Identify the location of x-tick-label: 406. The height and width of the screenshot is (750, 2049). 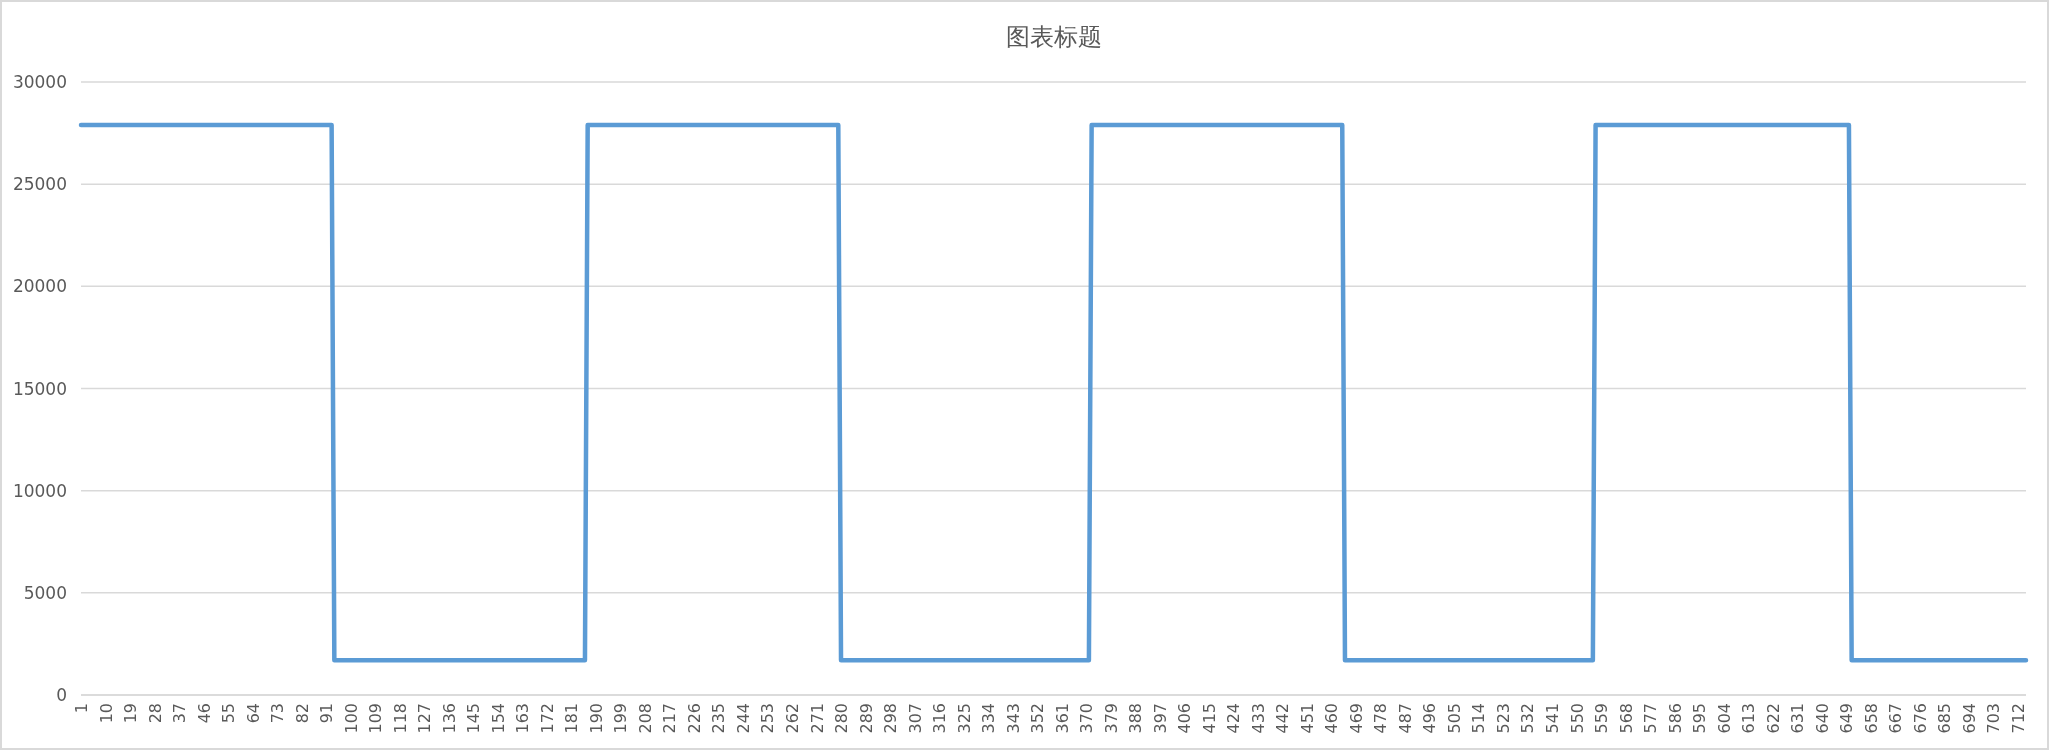
(1185, 718).